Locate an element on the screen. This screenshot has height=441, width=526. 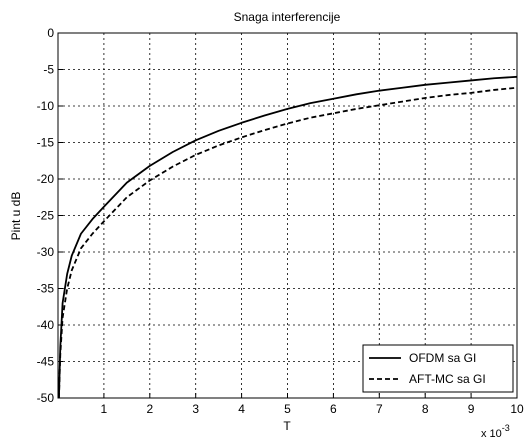
legend-label-aftmc: AFT-MC sa GI is located at coordinates (447, 379).